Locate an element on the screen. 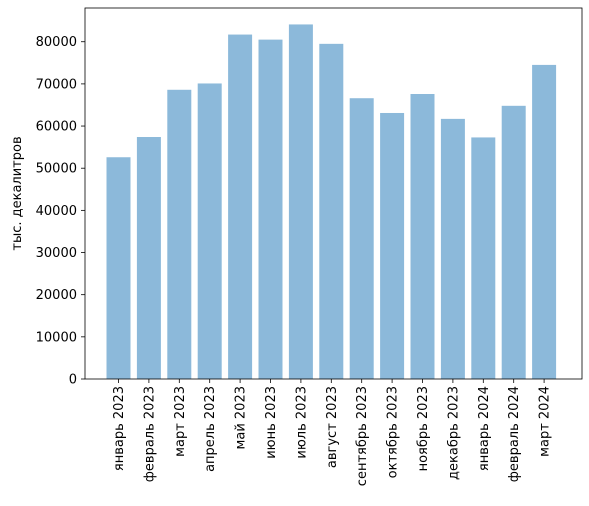  x-tick-label: сентябрь 2023 is located at coordinates (362, 436).